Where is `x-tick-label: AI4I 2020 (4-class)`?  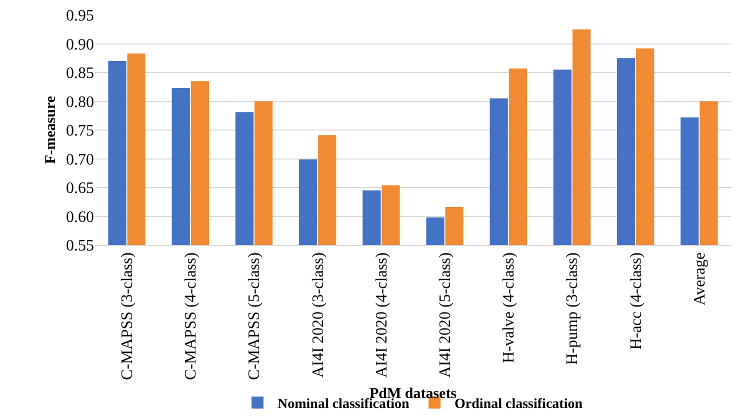 x-tick-label: AI4I 2020 (4-class) is located at coordinates (381, 315).